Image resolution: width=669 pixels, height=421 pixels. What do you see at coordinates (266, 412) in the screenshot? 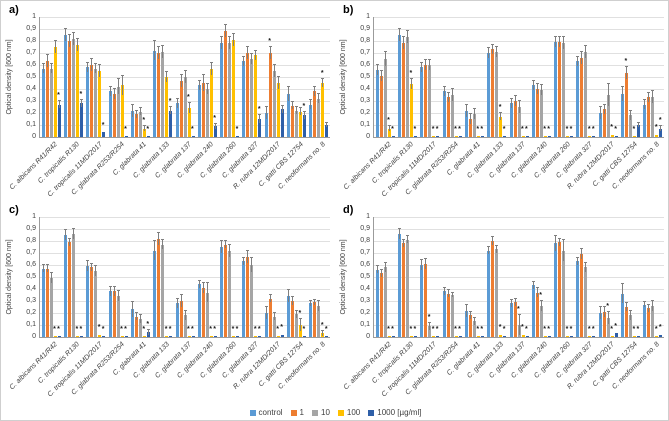
I see `legend-item-control: control` at bounding box center [266, 412].